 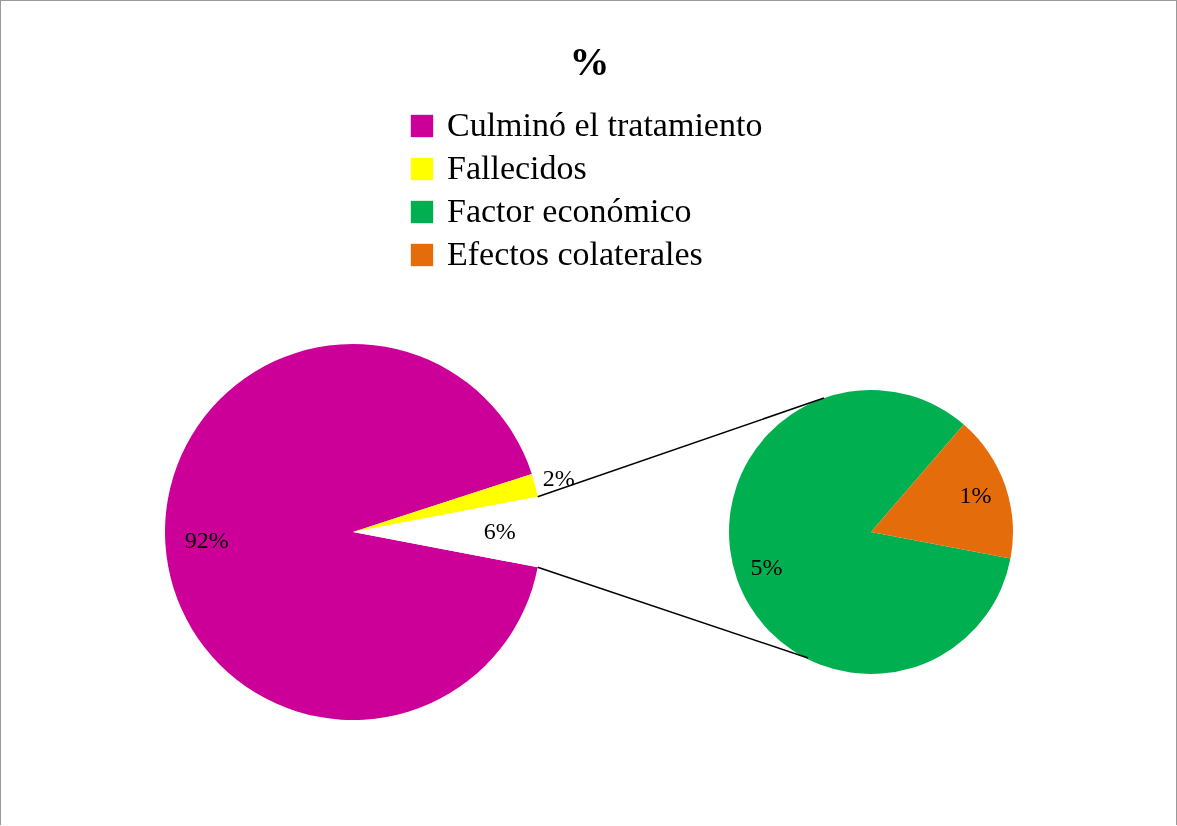 I want to click on data-label: 92%, so click(x=206, y=540).